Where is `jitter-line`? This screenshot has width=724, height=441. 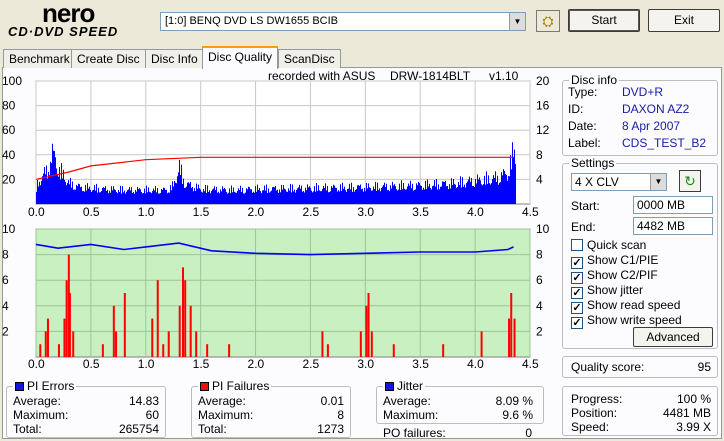
jitter-line is located at coordinates (274, 249).